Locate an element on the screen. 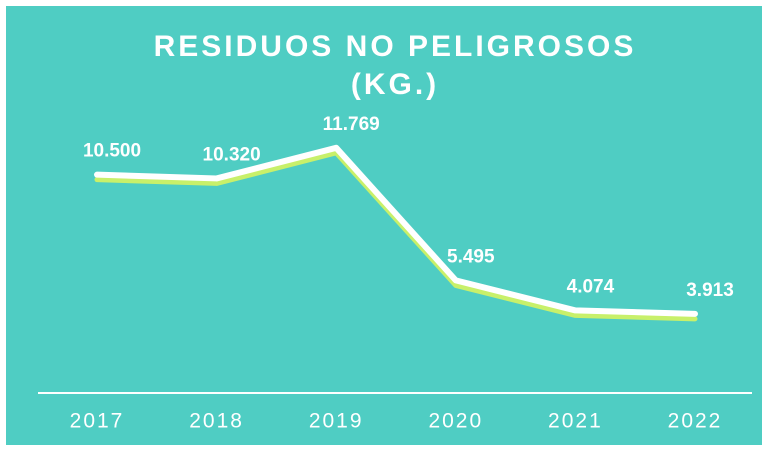 The image size is (768, 451). data-label: 11.769 is located at coordinates (351, 124).